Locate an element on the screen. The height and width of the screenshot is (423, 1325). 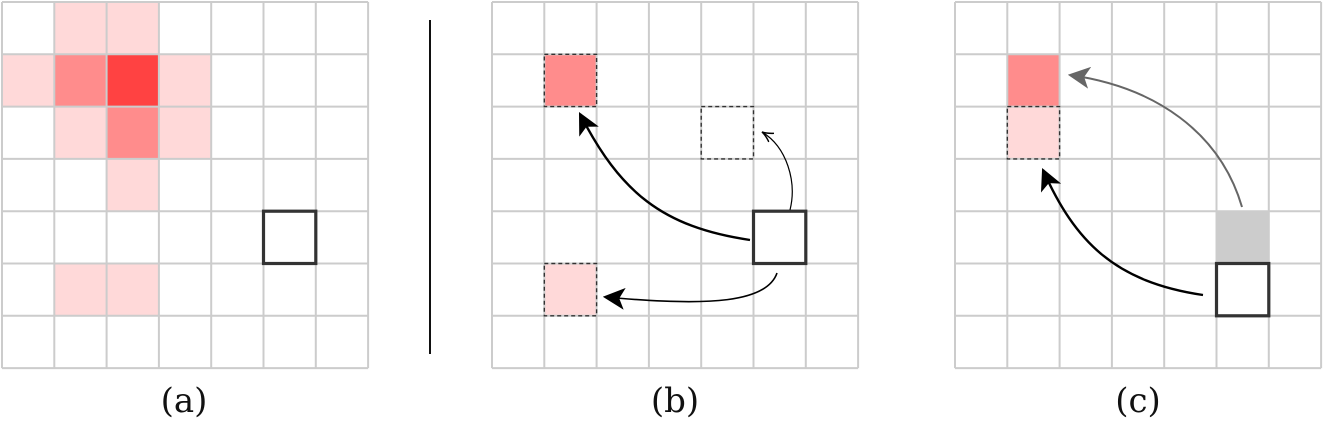
panel-c-gray-layer is located at coordinates (1242, 237).